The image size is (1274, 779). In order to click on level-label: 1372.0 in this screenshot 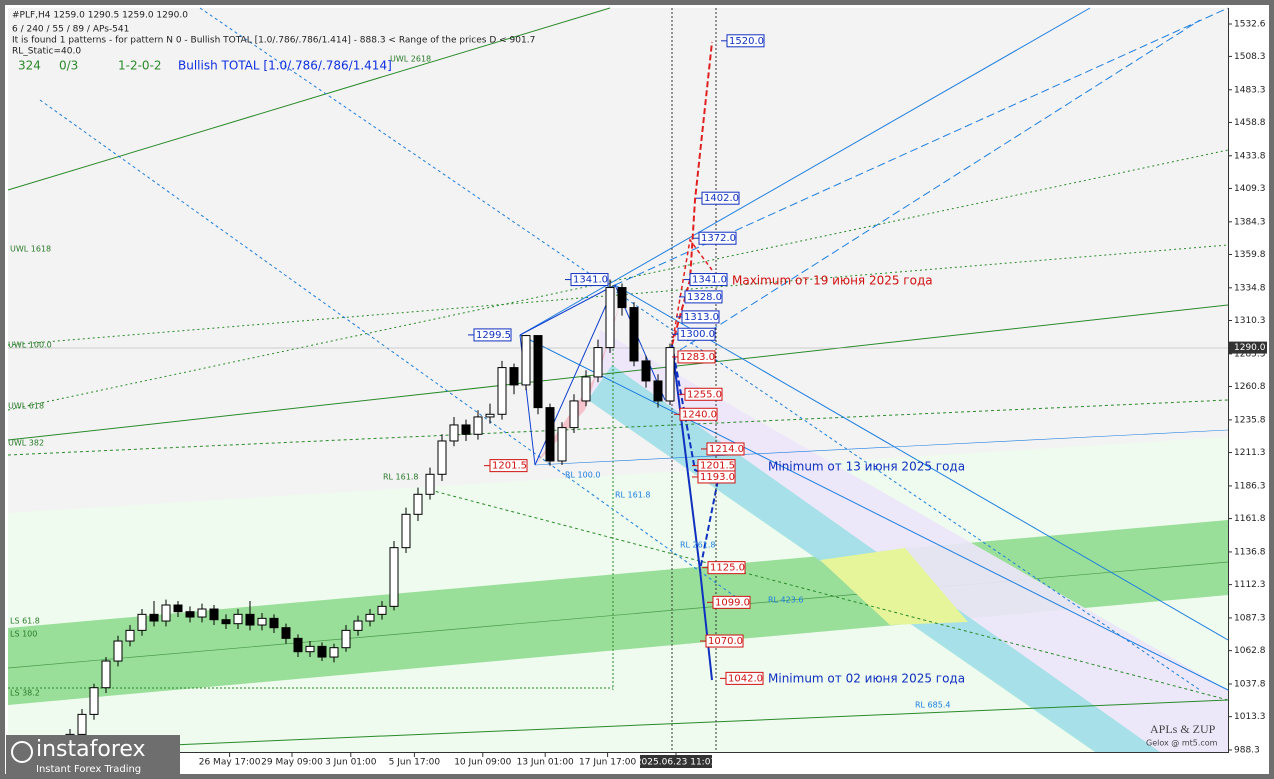, I will do `click(718, 238)`.